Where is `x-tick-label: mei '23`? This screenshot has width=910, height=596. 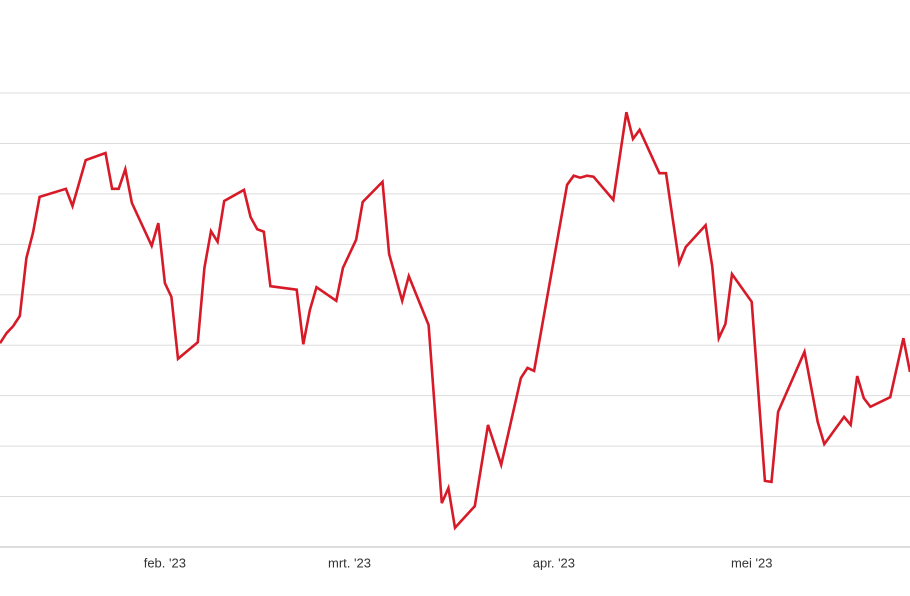 x-tick-label: mei '23 is located at coordinates (752, 562).